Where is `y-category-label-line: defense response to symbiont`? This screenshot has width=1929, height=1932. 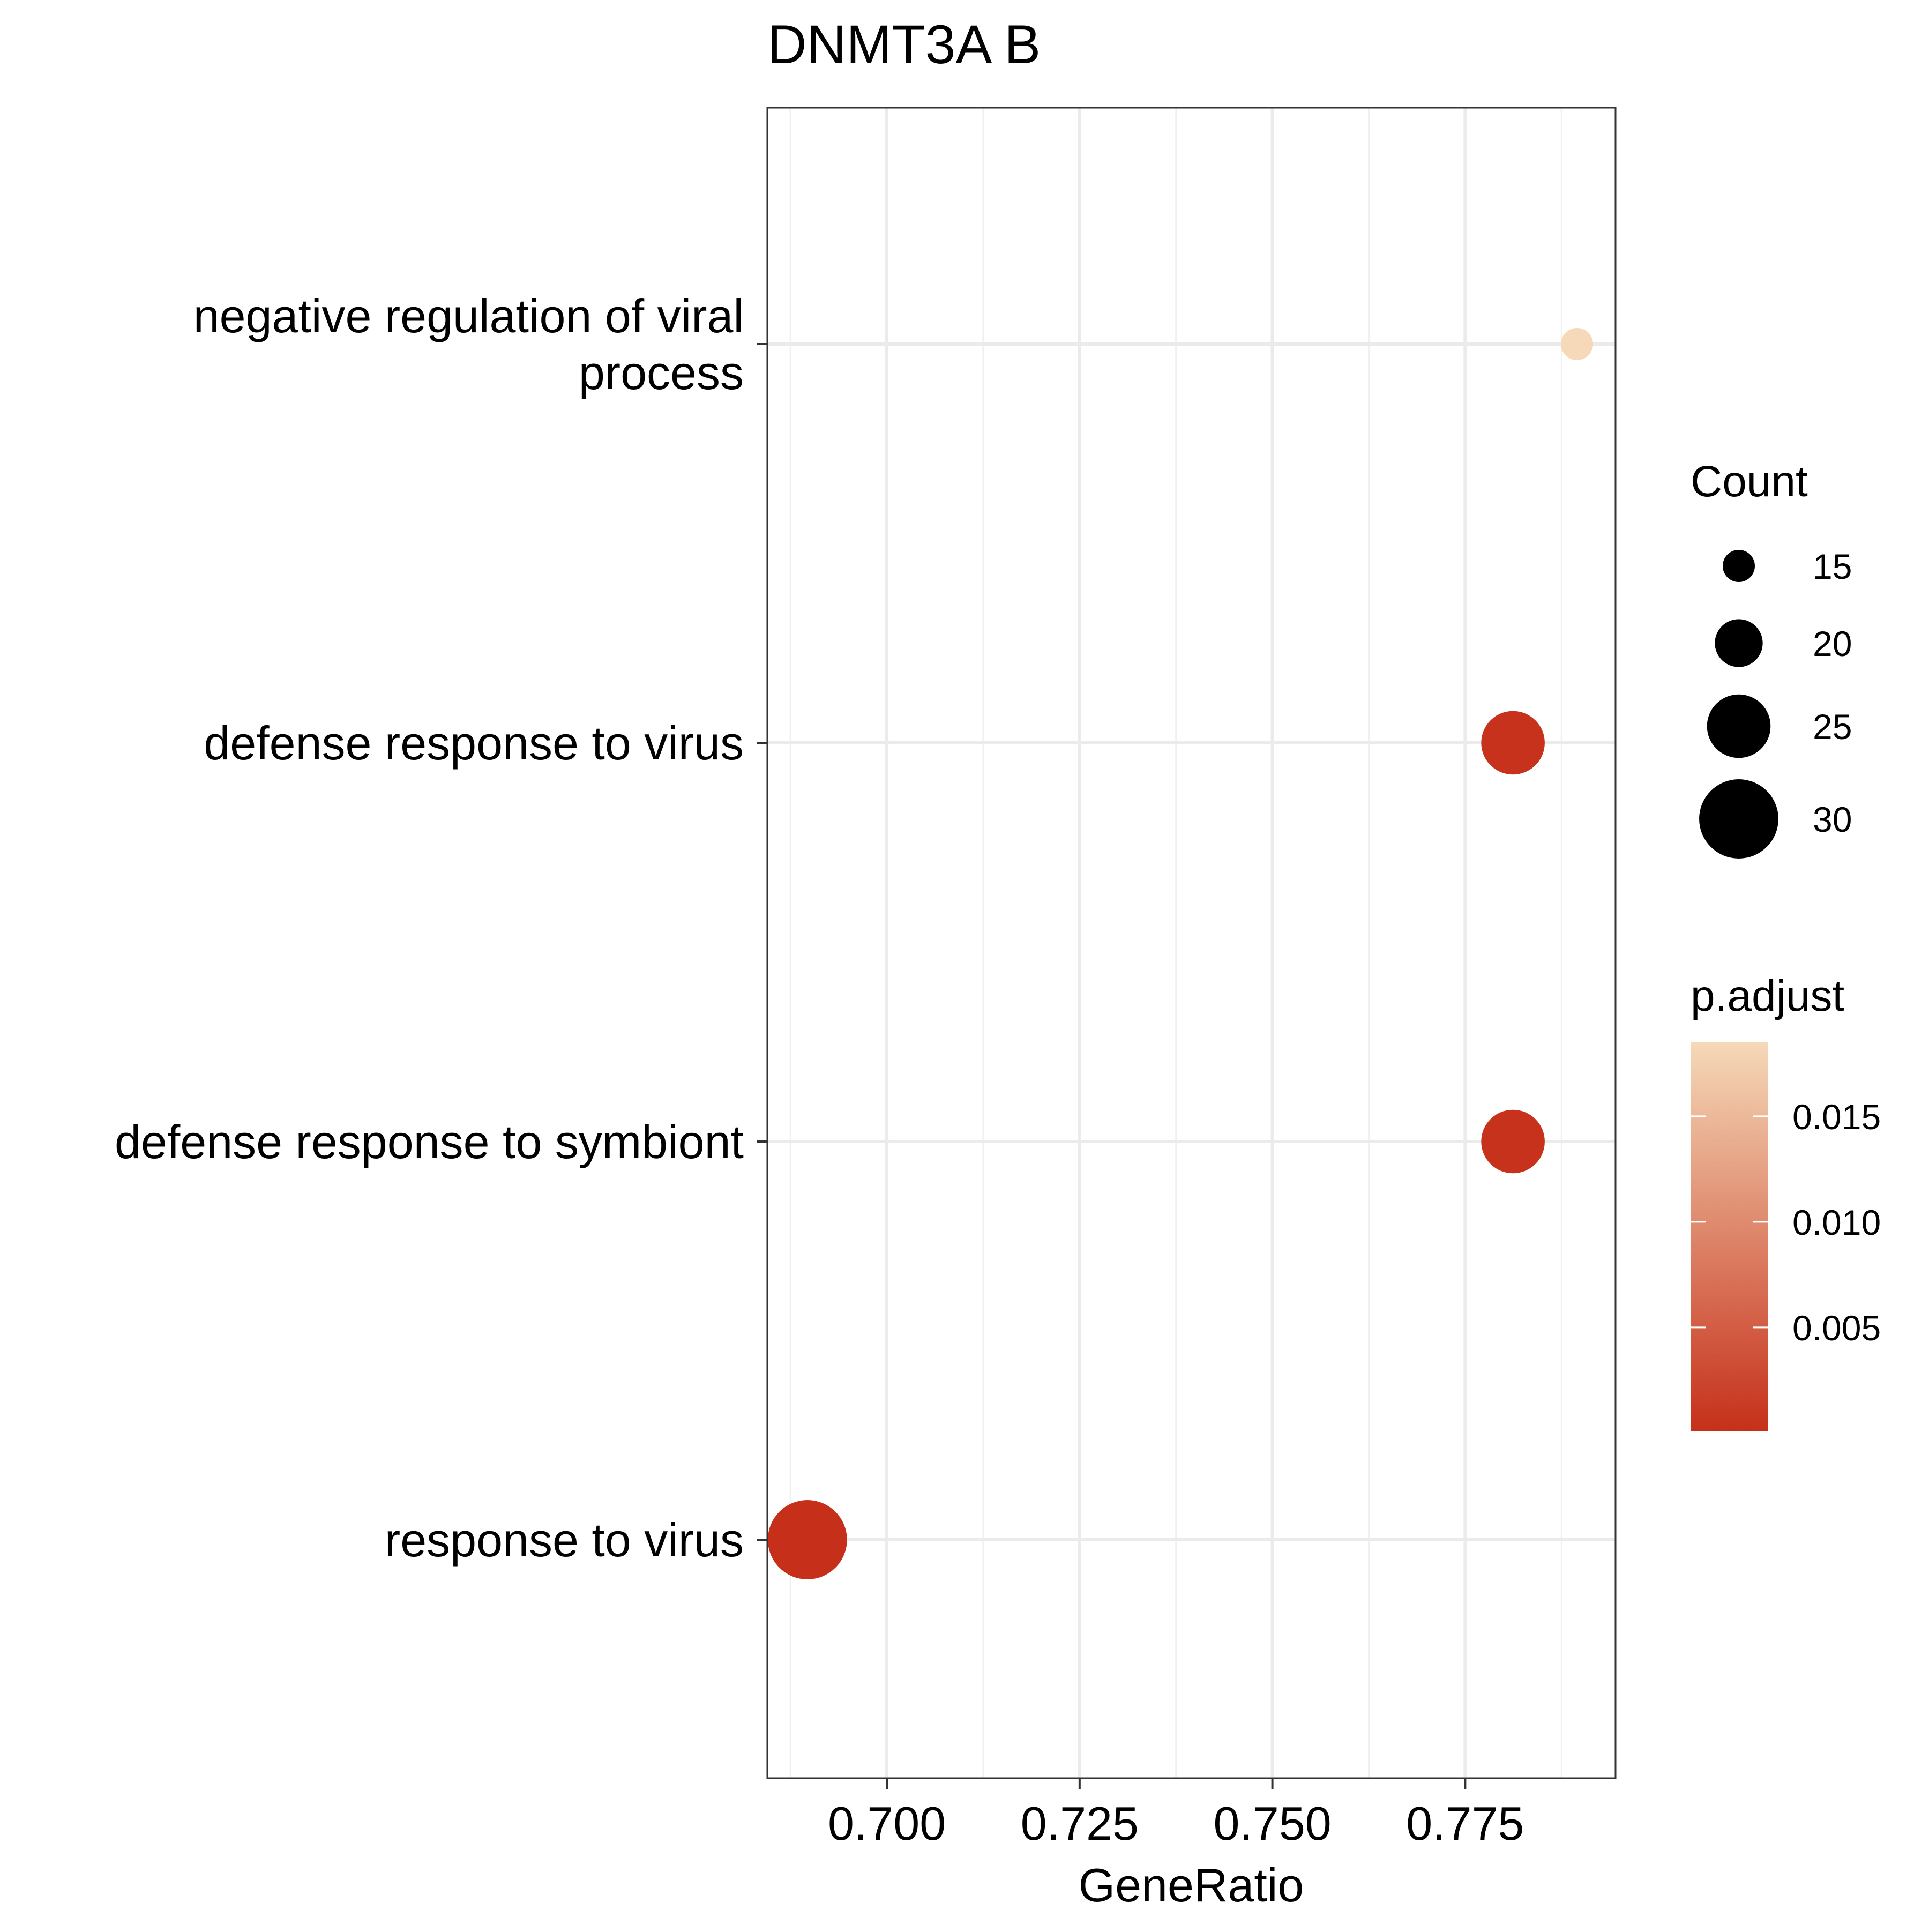
y-category-label-line: defense response to symbiont is located at coordinates (430, 1141).